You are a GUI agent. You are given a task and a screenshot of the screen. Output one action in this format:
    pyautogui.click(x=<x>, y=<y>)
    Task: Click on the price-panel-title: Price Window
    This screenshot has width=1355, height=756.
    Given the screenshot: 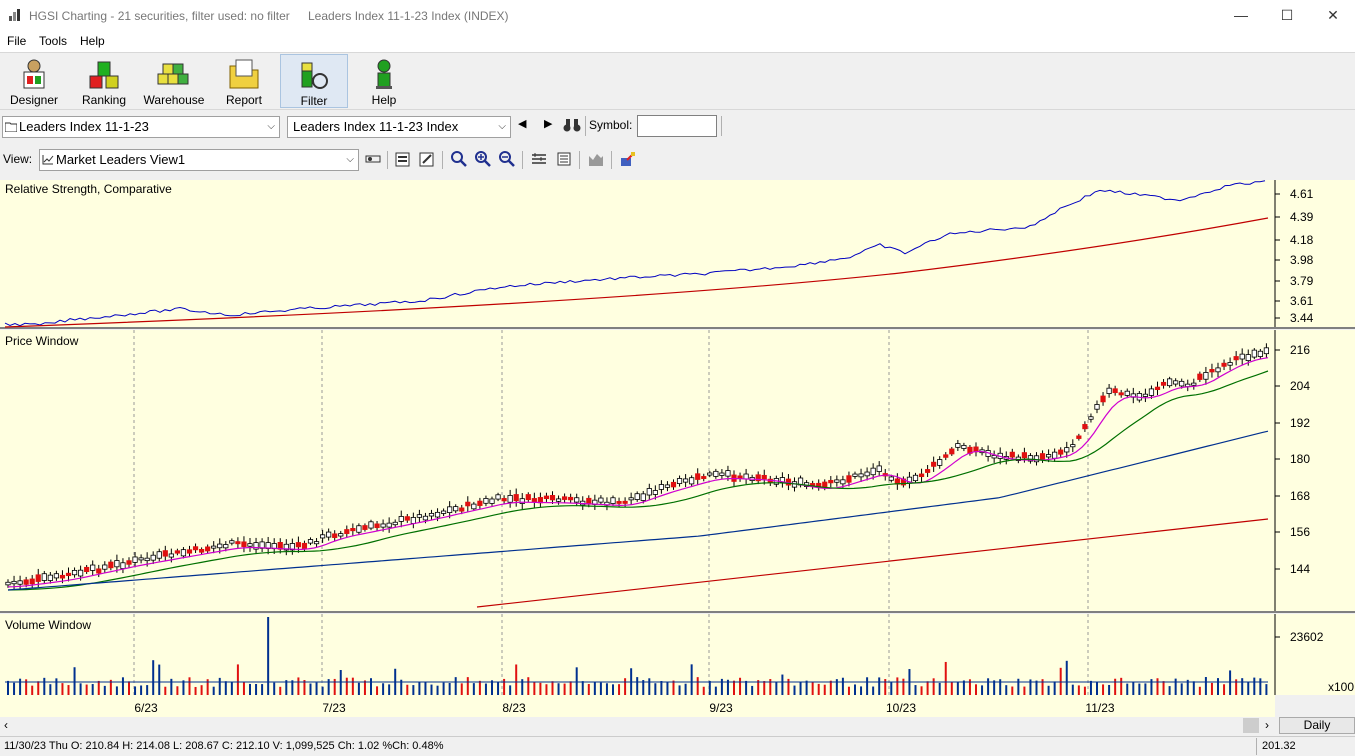 What is the action you would take?
    pyautogui.click(x=42, y=341)
    